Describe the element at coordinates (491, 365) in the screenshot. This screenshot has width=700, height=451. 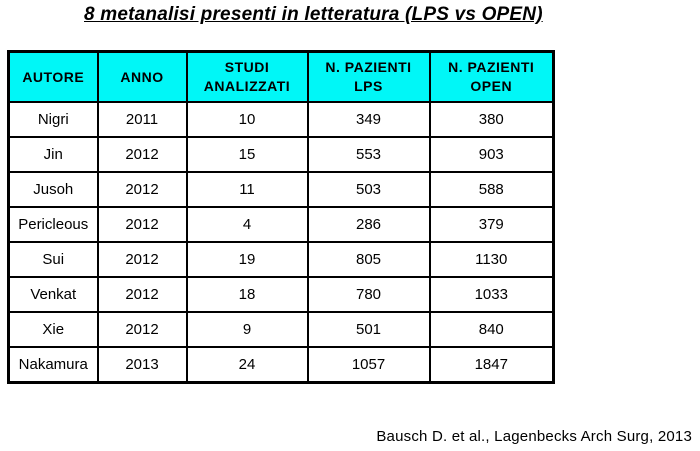
I see `cell-open: 1847` at that location.